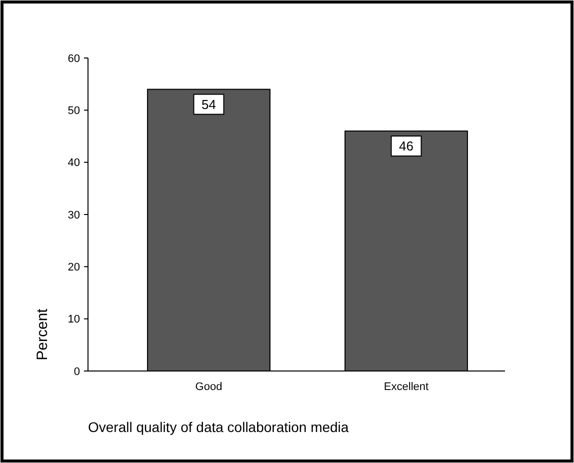 Image resolution: width=574 pixels, height=463 pixels. What do you see at coordinates (209, 104) in the screenshot?
I see `data-label: 54` at bounding box center [209, 104].